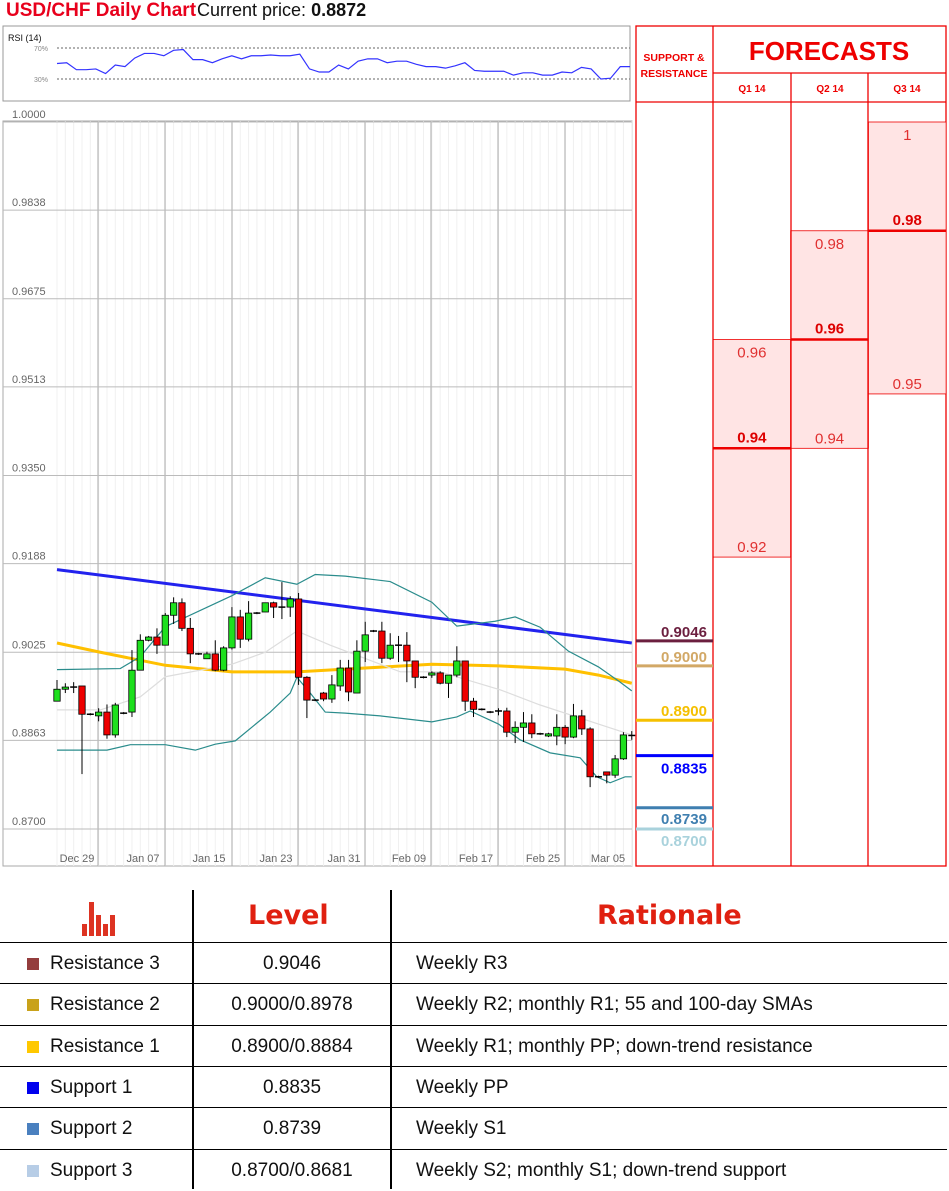  I want to click on rsi-title: RSI (14), so click(25, 38).